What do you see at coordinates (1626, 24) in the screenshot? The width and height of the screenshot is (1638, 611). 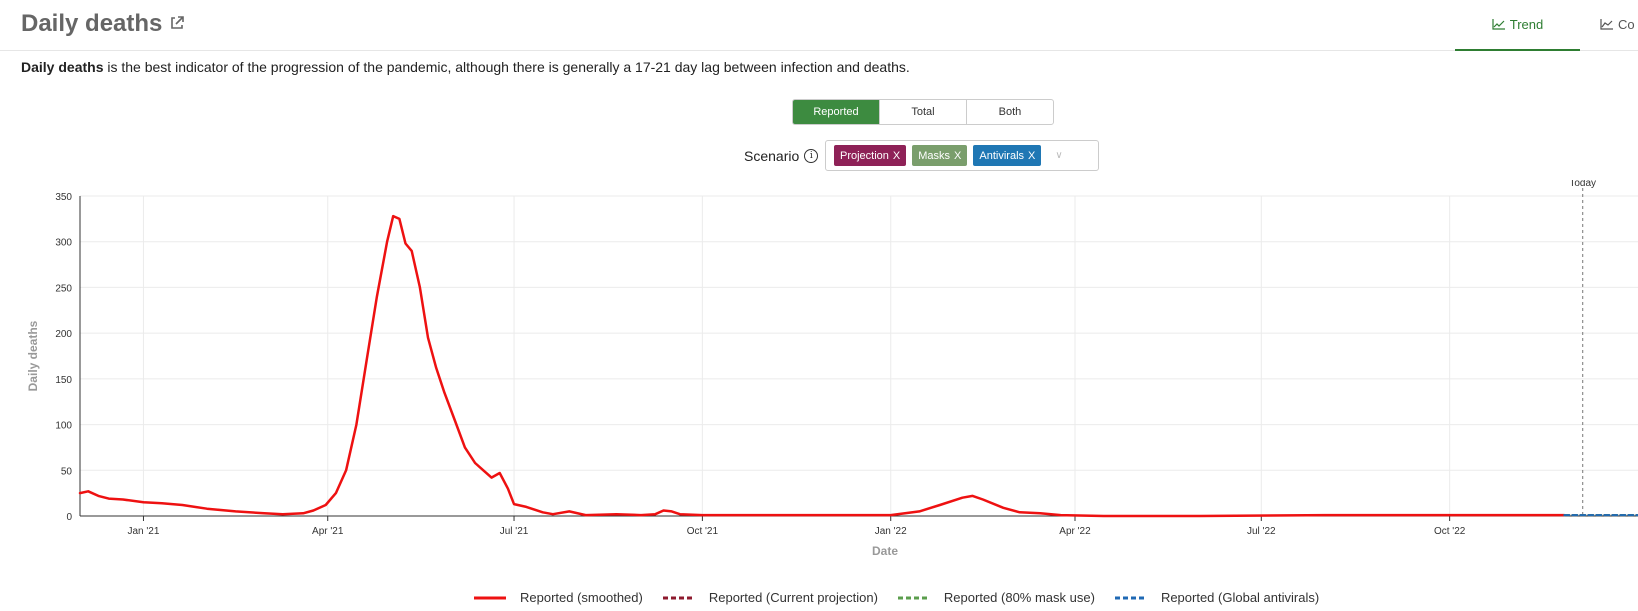 I see `tab-compare-label: Co` at bounding box center [1626, 24].